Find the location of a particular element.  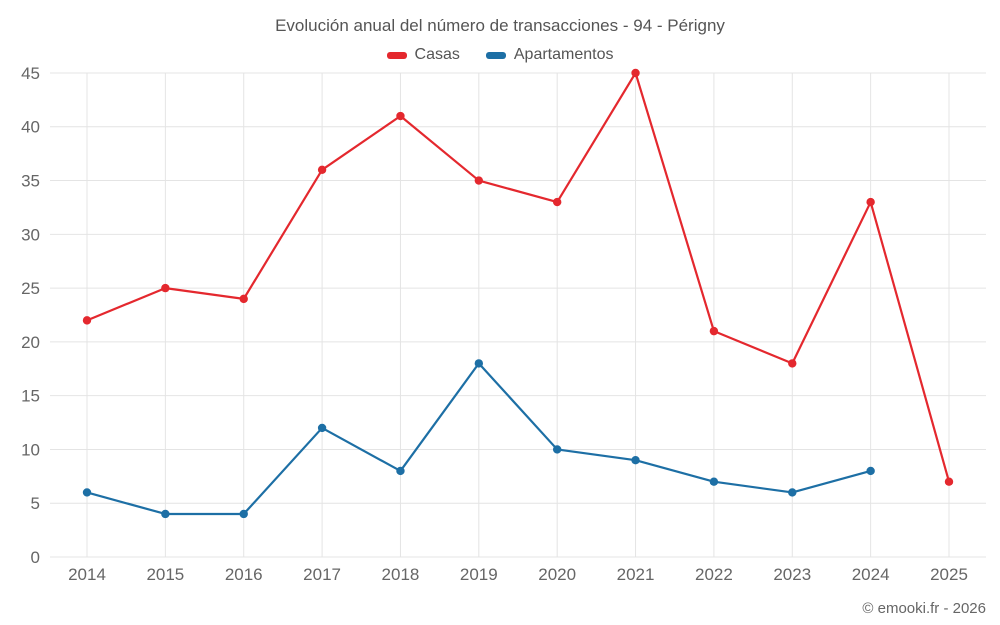

x-tick-label: 2019 is located at coordinates (479, 574).